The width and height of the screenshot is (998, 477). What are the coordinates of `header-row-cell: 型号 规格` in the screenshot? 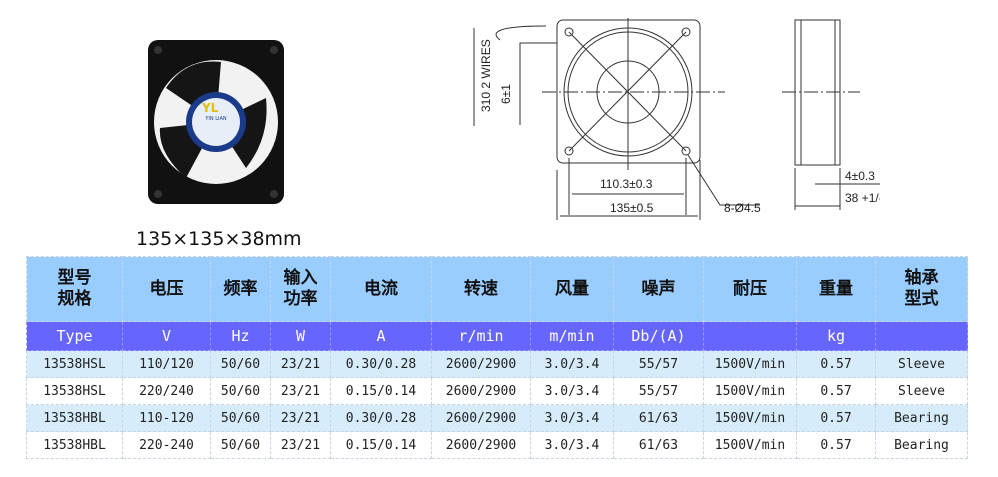 It's located at (74, 289).